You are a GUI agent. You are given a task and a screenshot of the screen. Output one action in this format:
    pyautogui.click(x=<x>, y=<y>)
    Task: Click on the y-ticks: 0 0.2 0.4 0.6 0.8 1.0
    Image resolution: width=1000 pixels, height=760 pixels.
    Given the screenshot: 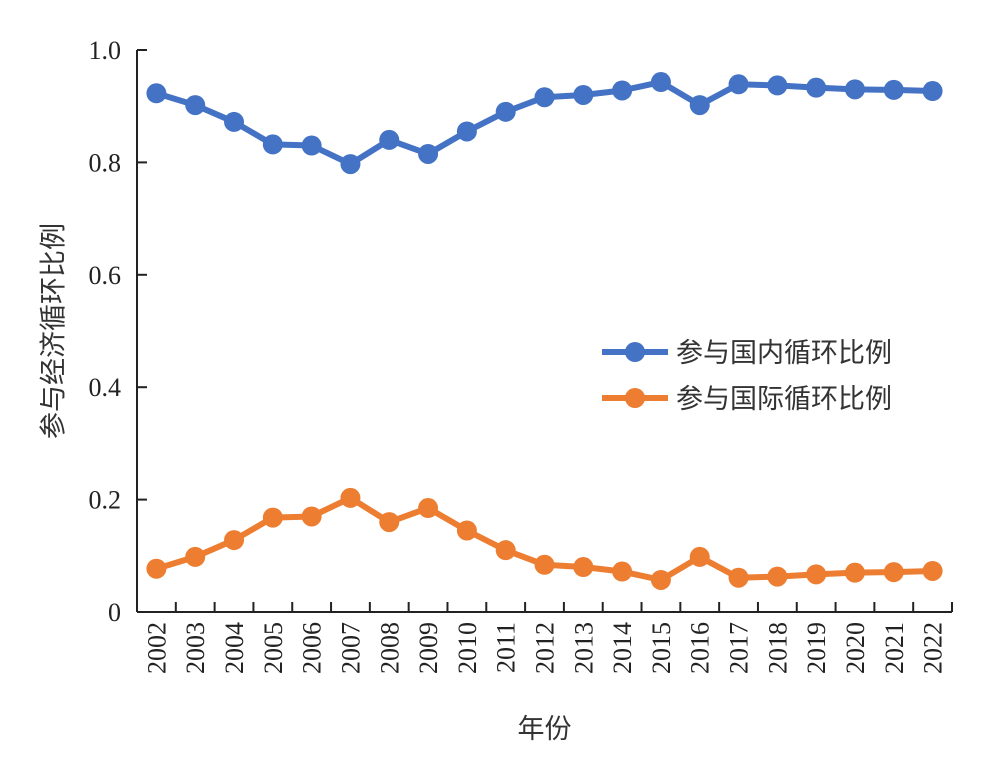 What is the action you would take?
    pyautogui.click(x=118, y=331)
    